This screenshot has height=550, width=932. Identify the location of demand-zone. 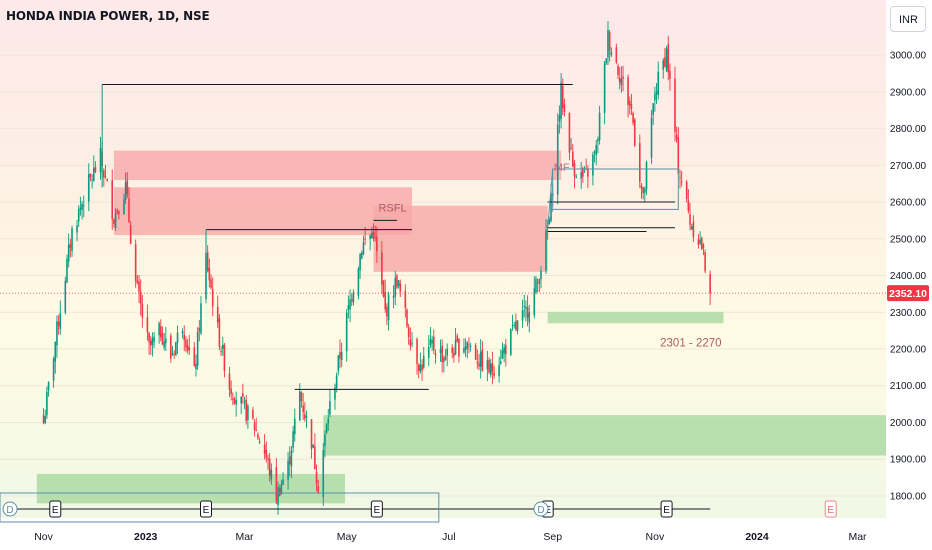
(604, 435).